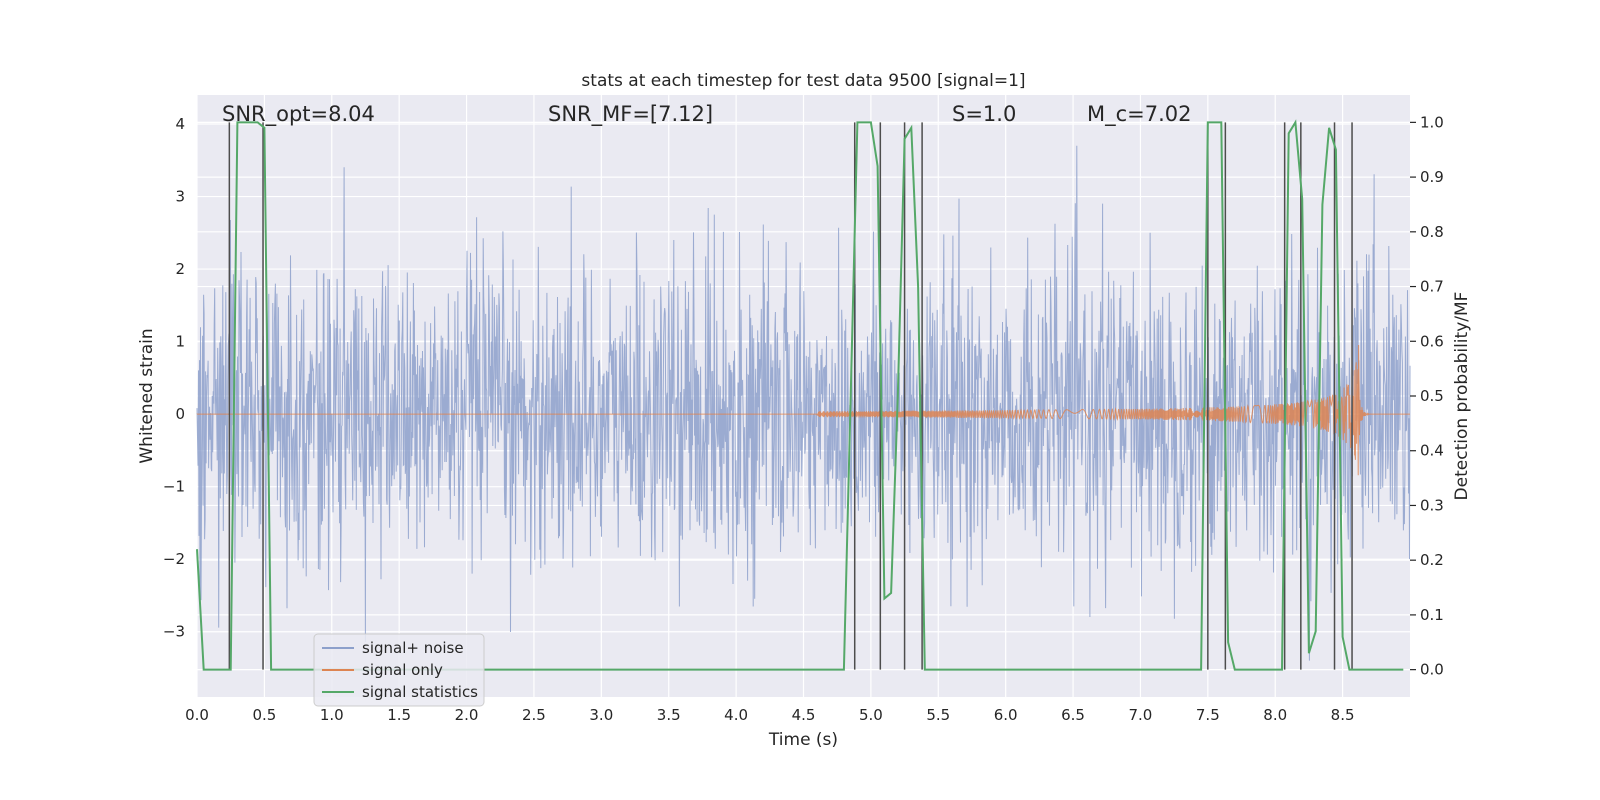  What do you see at coordinates (174, 378) in the screenshot?
I see `y-axis-left: −3 −2 −1 0 1 2 3 4` at bounding box center [174, 378].